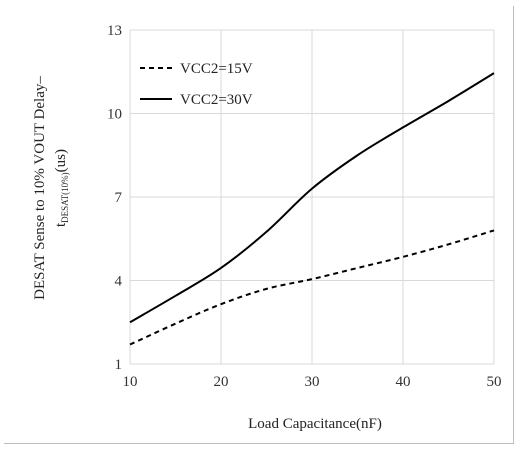  I want to click on x-tick-label: 10, so click(130, 382).